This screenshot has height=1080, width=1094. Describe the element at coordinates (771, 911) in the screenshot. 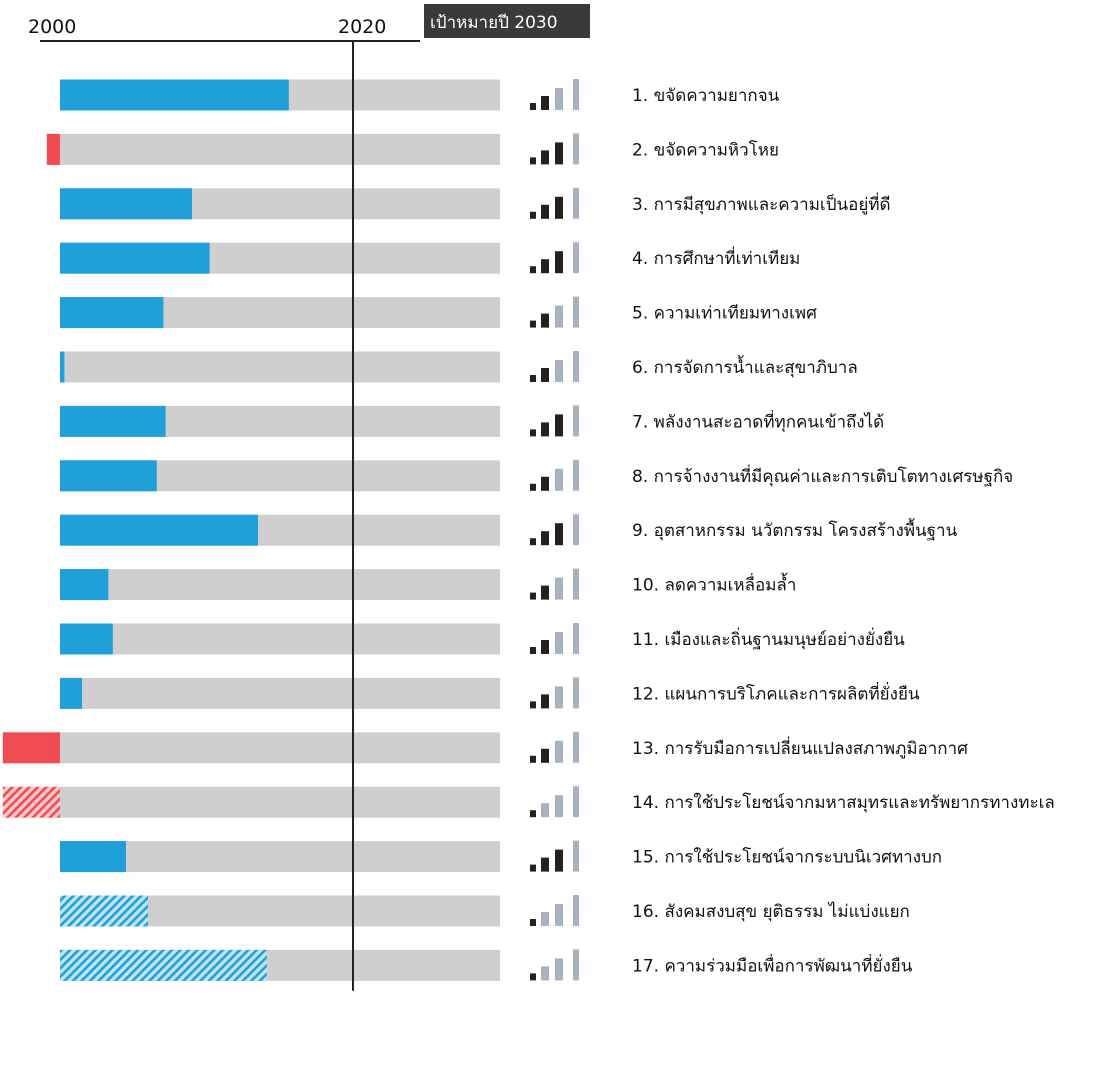

I see `goal-label: 16. สังคมสงบสุข ยุติธรรม ไม่แบ่งแยก` at that location.